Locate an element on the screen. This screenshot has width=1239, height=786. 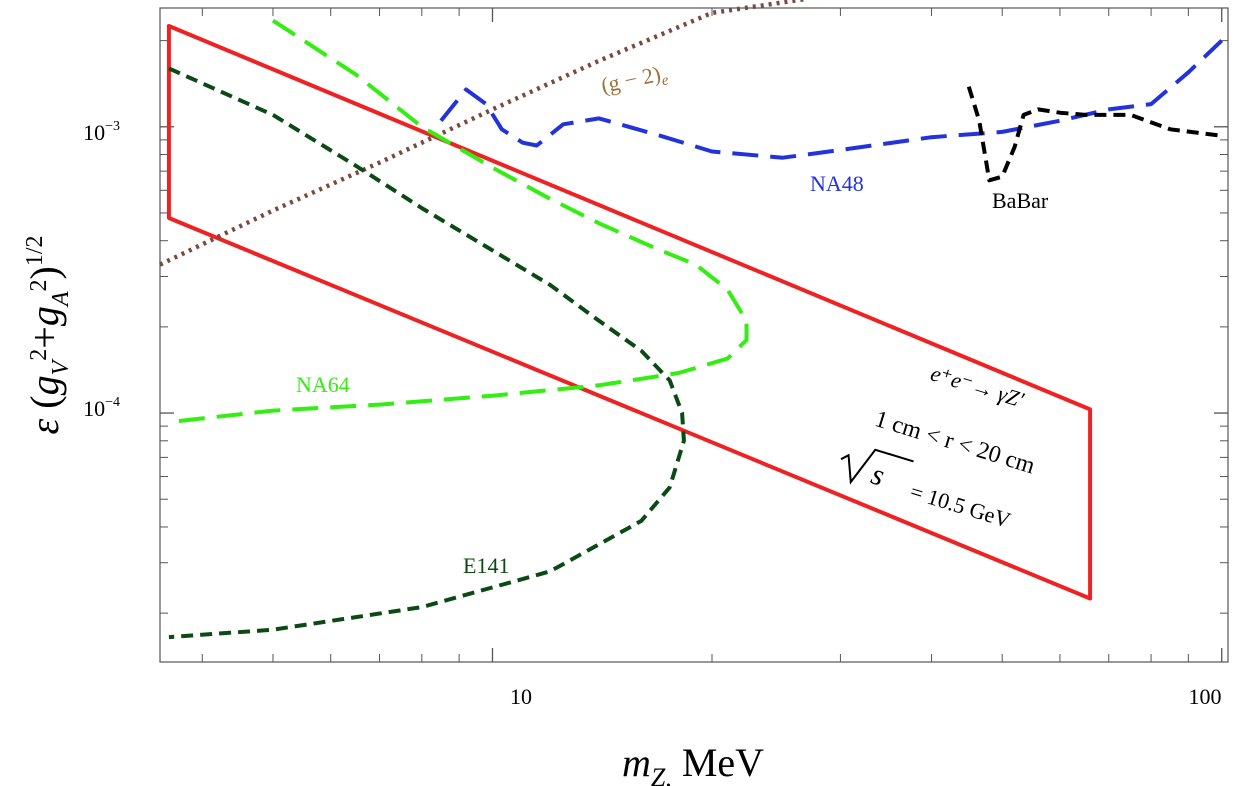
annotation-energy-s: s is located at coordinates (877, 475).